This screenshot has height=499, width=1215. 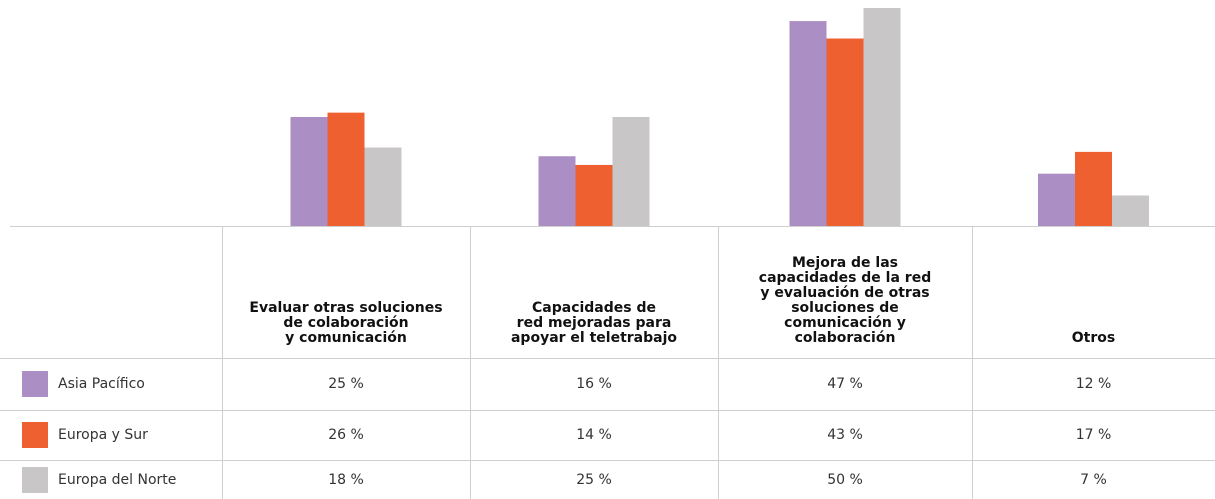 I want to click on column-header: Otros, so click(x=1093, y=338).